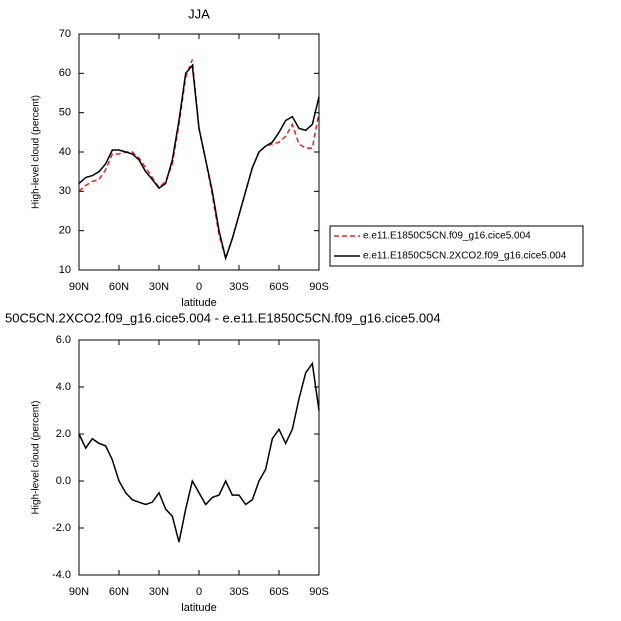  Describe the element at coordinates (65, 191) in the screenshot. I see `y-tick-label: 30` at that location.